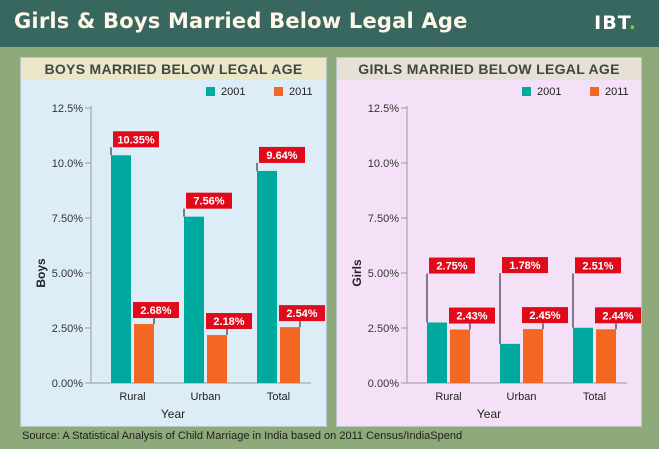 The image size is (659, 449). I want to click on boys-data-label-urban-2001: 7.56%, so click(208, 202).